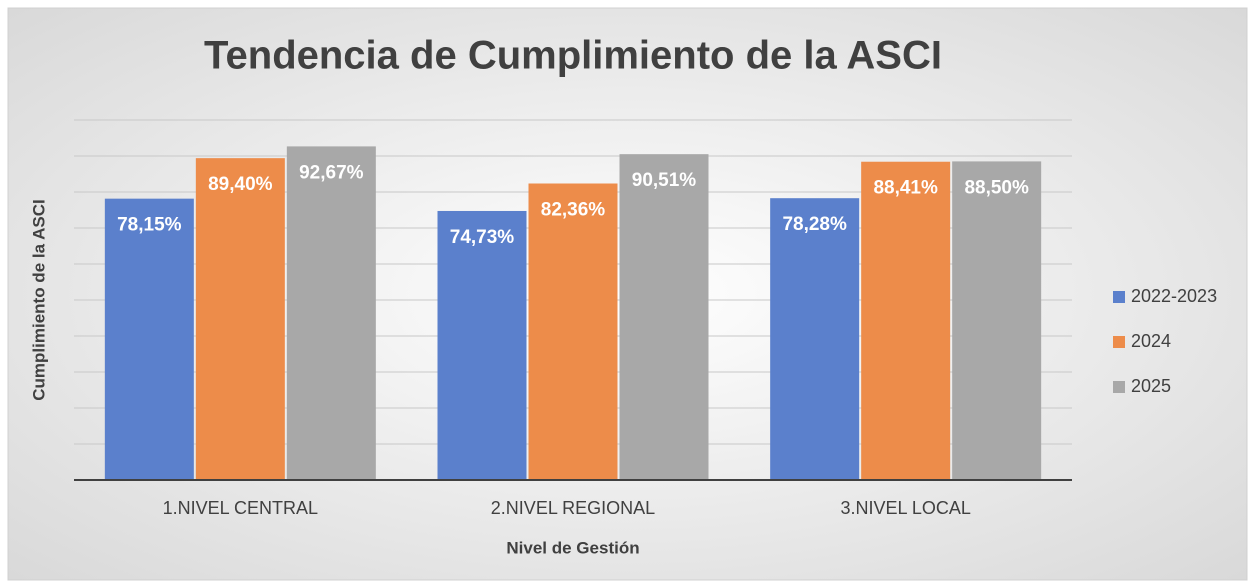  I want to click on data-label: 89,40%, so click(240, 184).